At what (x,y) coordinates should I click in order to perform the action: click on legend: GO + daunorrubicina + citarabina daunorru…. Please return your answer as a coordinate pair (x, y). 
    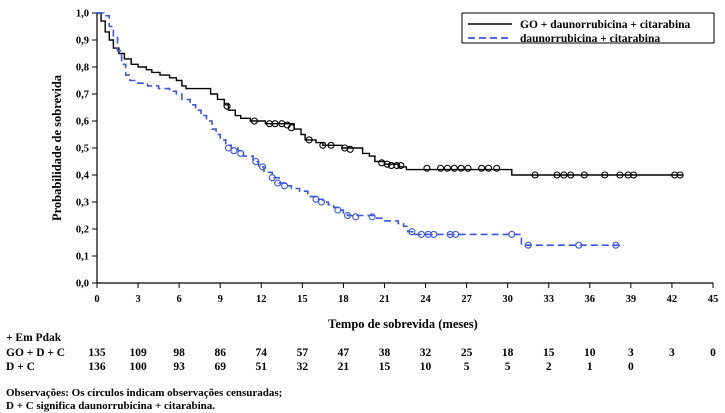
    Looking at the image, I should click on (588, 28).